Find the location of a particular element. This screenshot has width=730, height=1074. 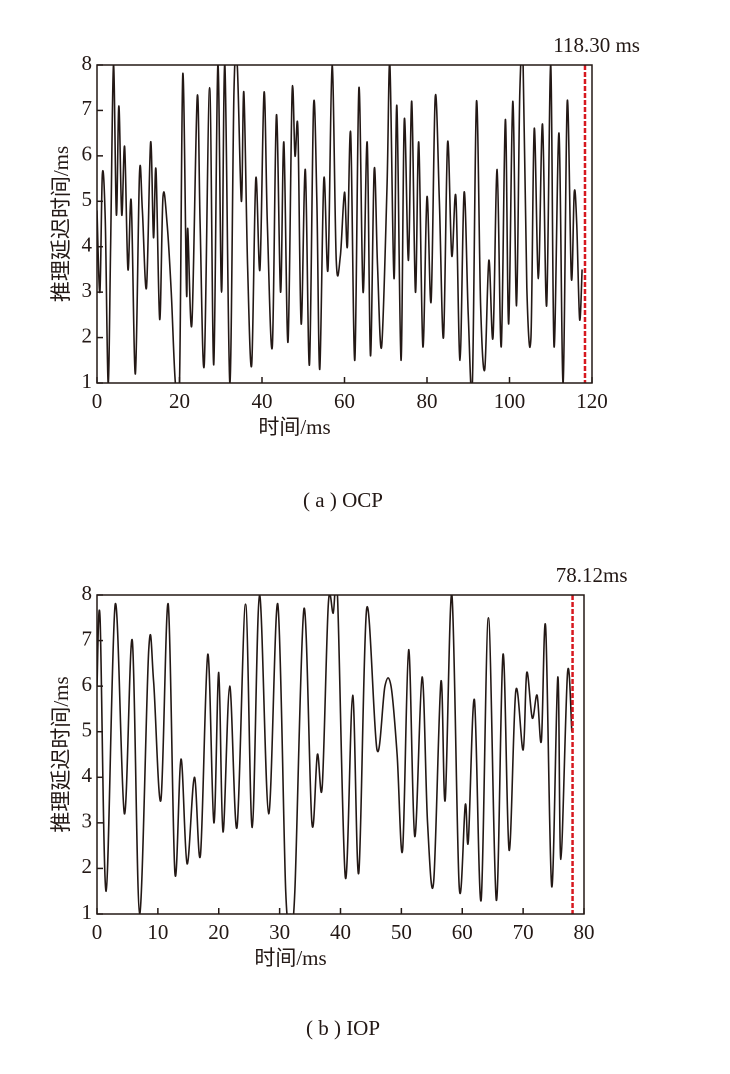

x-tick-label: 30 is located at coordinates (279, 932).